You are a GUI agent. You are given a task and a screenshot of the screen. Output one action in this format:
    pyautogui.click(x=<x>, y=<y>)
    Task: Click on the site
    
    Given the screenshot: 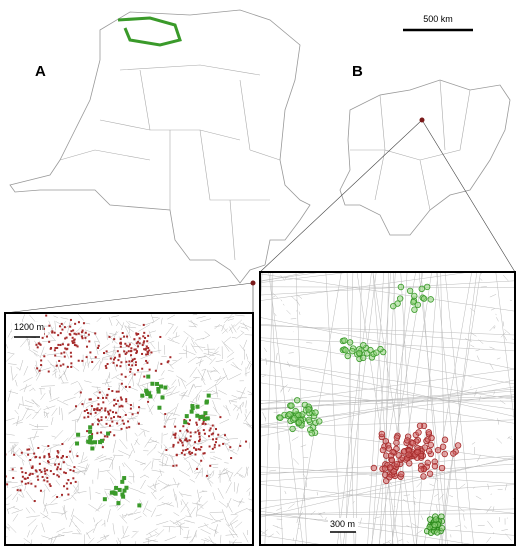 What is the action you would take?
    pyautogui.click(x=422, y=120)
    